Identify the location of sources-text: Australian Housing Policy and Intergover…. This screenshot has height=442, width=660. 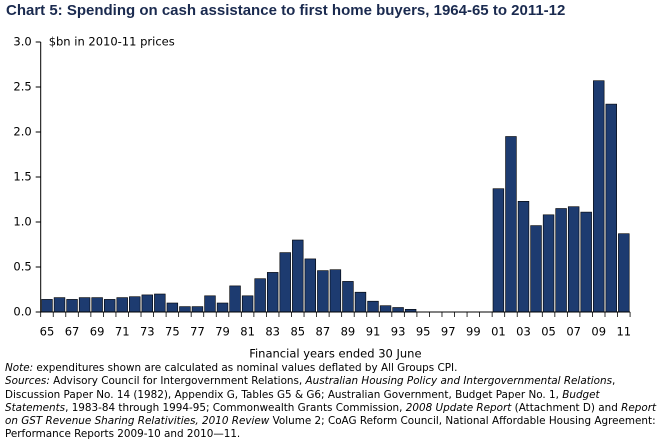
(459, 381).